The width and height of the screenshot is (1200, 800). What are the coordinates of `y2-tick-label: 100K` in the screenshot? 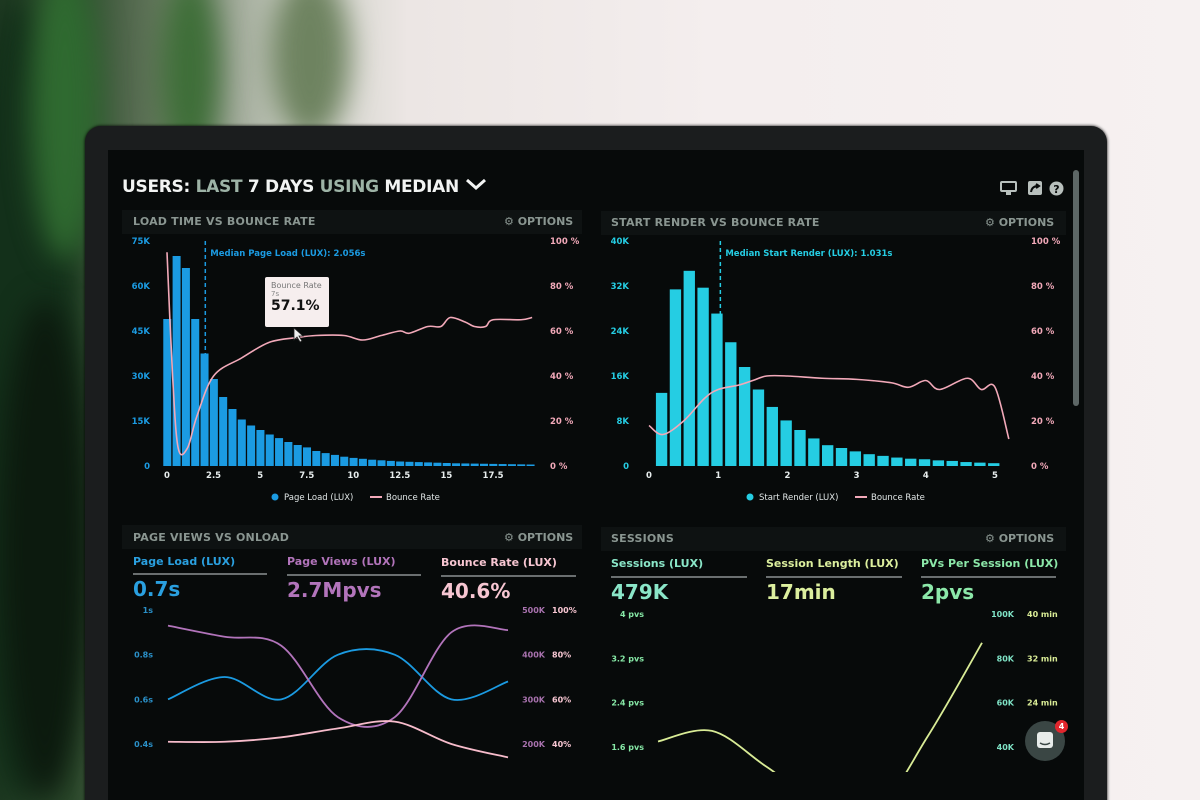 It's located at (1003, 614).